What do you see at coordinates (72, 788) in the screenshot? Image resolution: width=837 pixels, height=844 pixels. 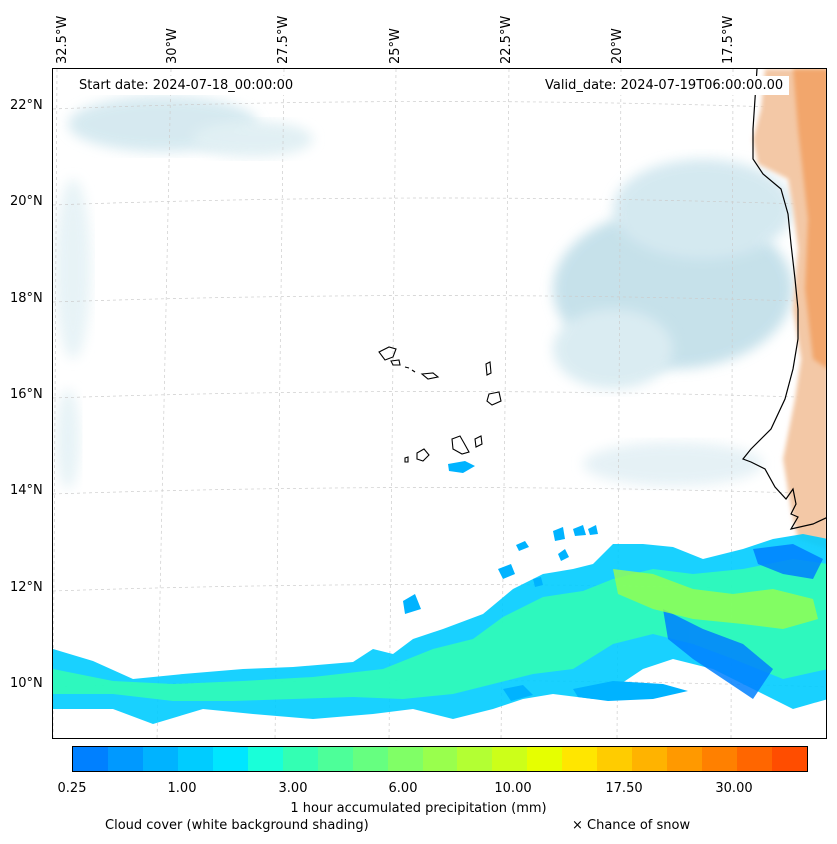 I see `colorbar-tick-0: 0.25` at bounding box center [72, 788].